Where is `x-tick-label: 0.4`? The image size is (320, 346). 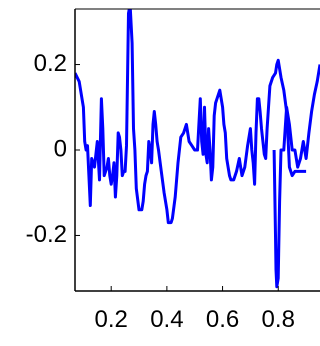 x-tick-label: 0.4 is located at coordinates (166, 319).